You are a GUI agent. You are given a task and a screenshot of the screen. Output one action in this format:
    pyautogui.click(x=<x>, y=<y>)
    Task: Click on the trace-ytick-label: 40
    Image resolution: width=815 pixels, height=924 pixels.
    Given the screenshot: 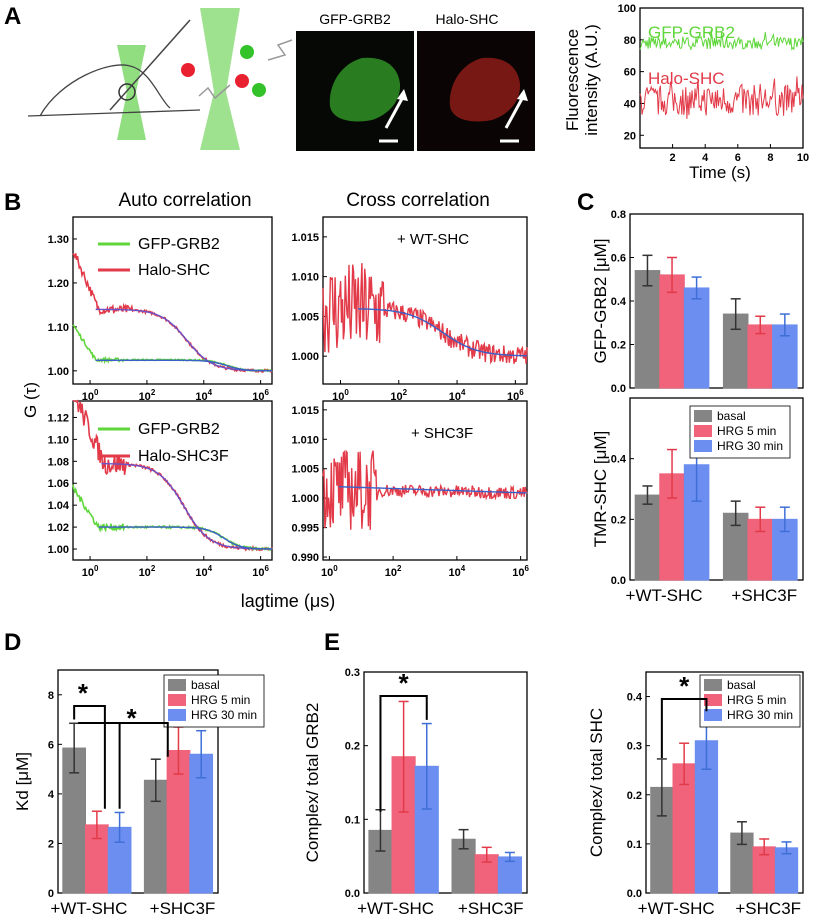 What is the action you would take?
    pyautogui.click(x=630, y=104)
    